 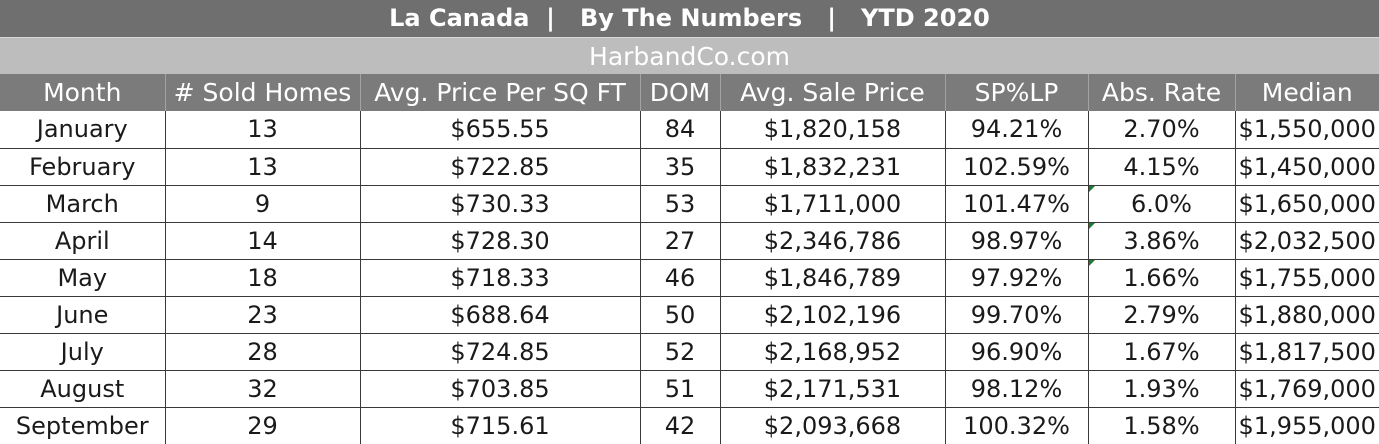 I want to click on cell-abs-rate: 1.66%, so click(x=1162, y=278).